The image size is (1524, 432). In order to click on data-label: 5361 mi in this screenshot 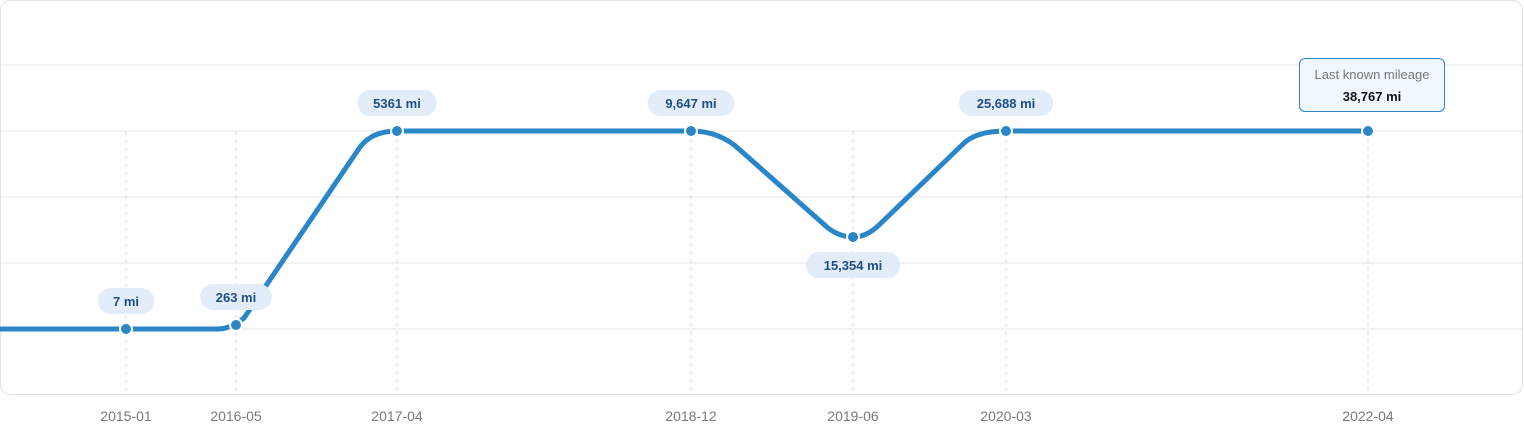, I will do `click(397, 103)`.